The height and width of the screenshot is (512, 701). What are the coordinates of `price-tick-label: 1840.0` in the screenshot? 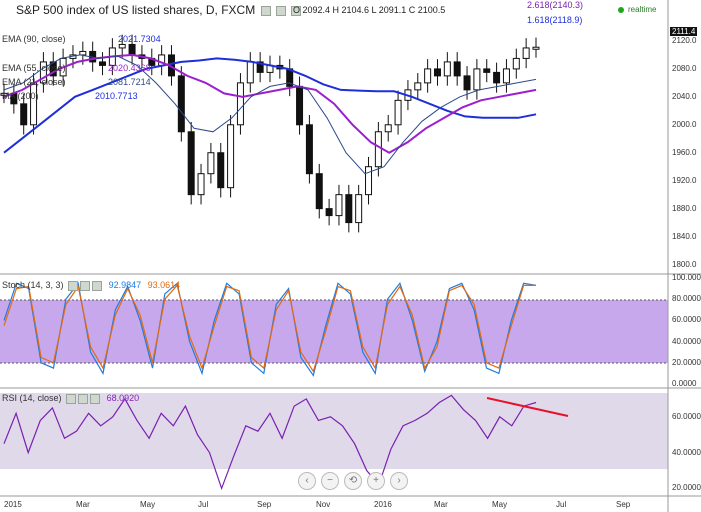 It's located at (684, 236).